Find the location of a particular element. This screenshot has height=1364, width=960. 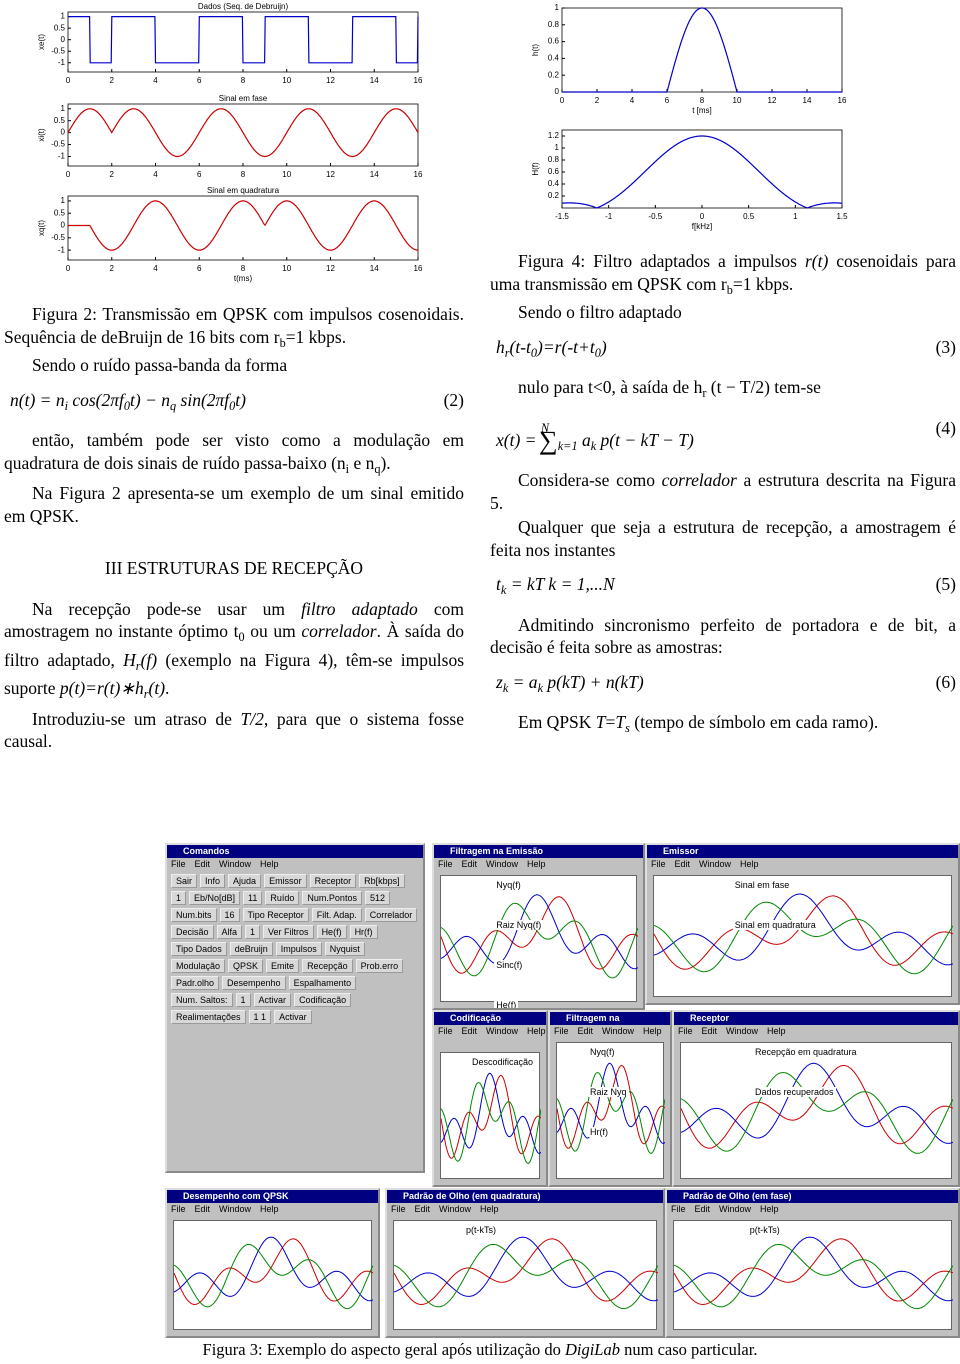

control: Tipo Dados is located at coordinates (199, 949).